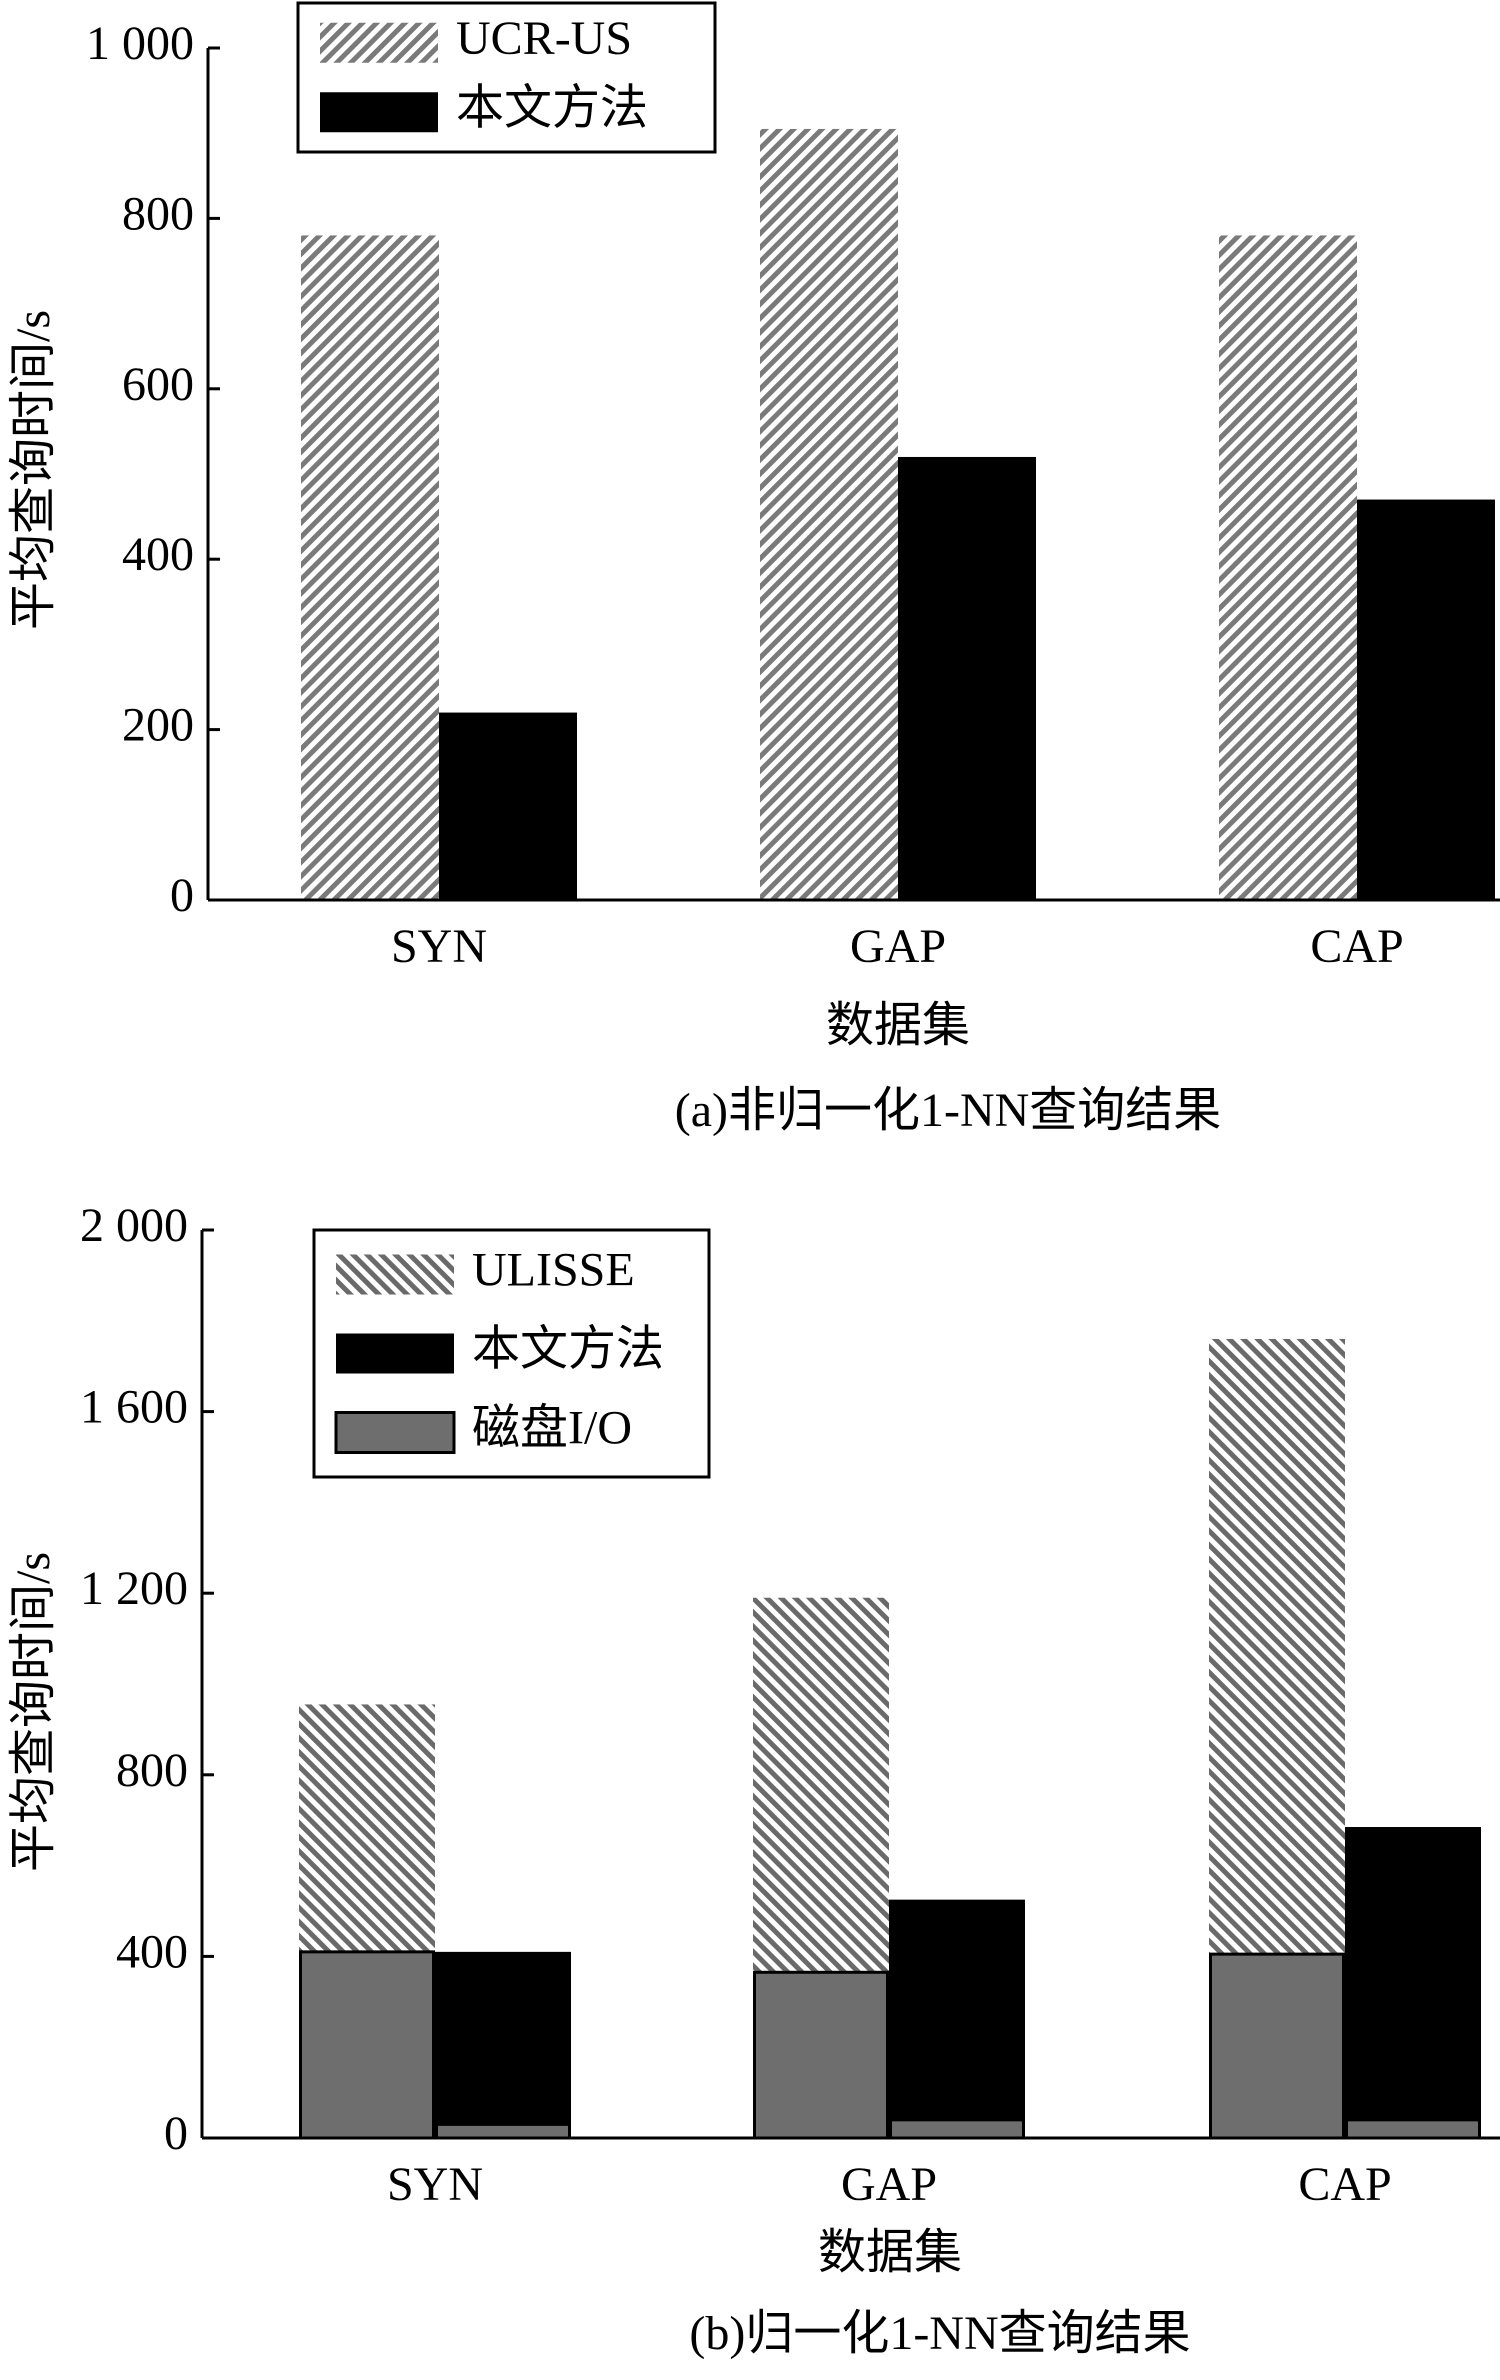  Describe the element at coordinates (552, 1428) in the screenshot. I see `legend-label: 磁盘I/O` at that location.